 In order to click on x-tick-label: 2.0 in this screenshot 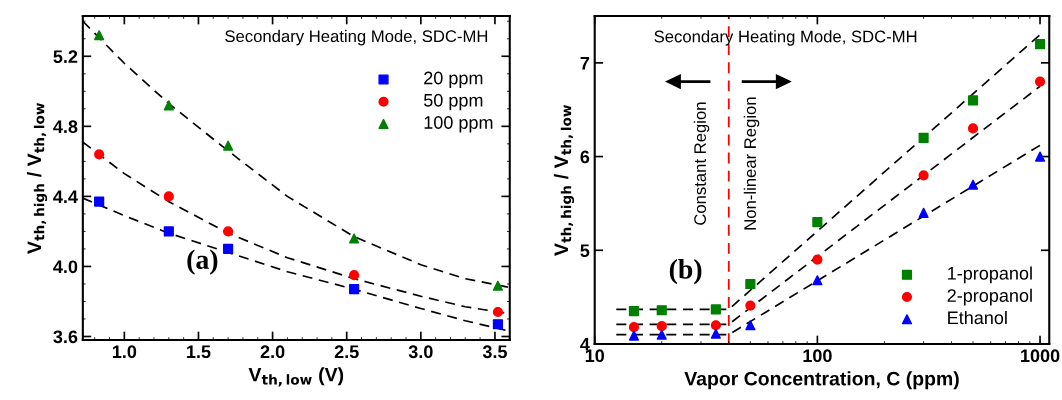, I will do `click(272, 352)`.